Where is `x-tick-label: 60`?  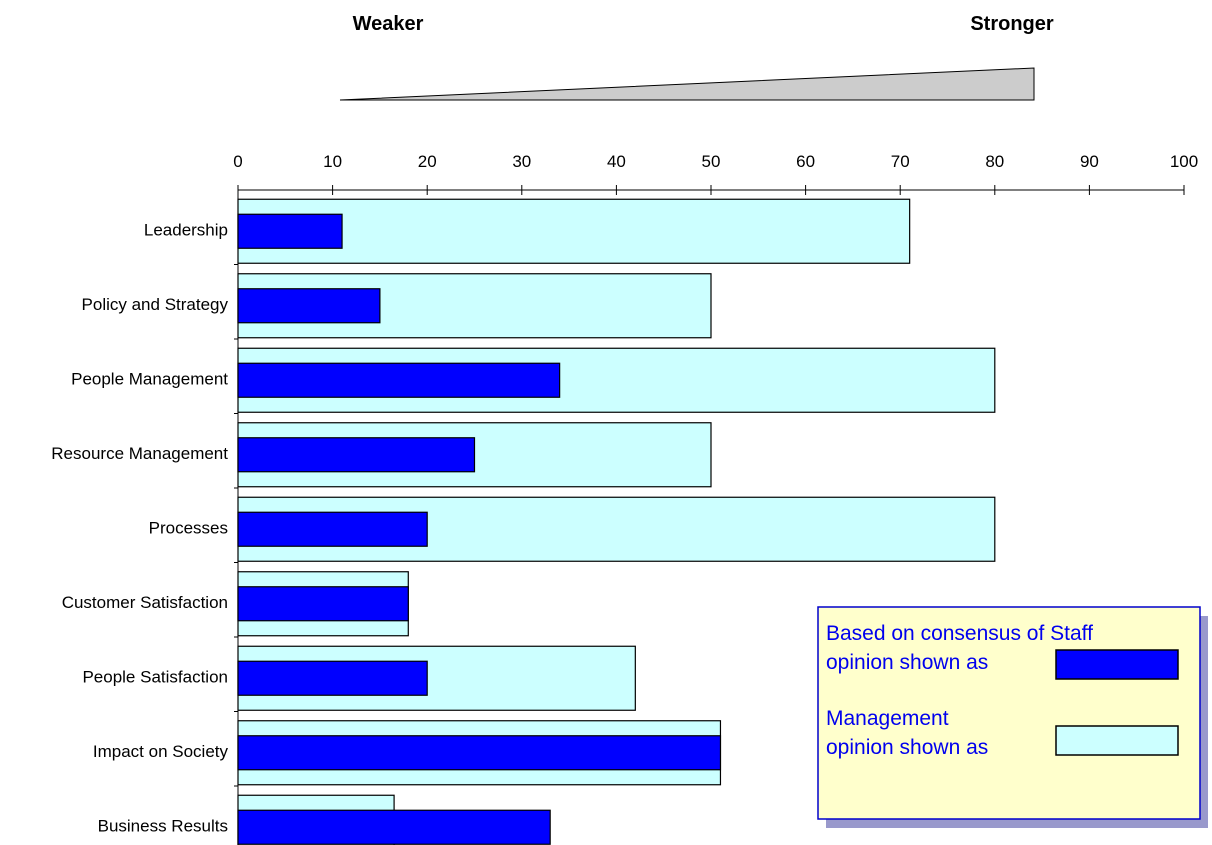
x-tick-label: 60 is located at coordinates (805, 161).